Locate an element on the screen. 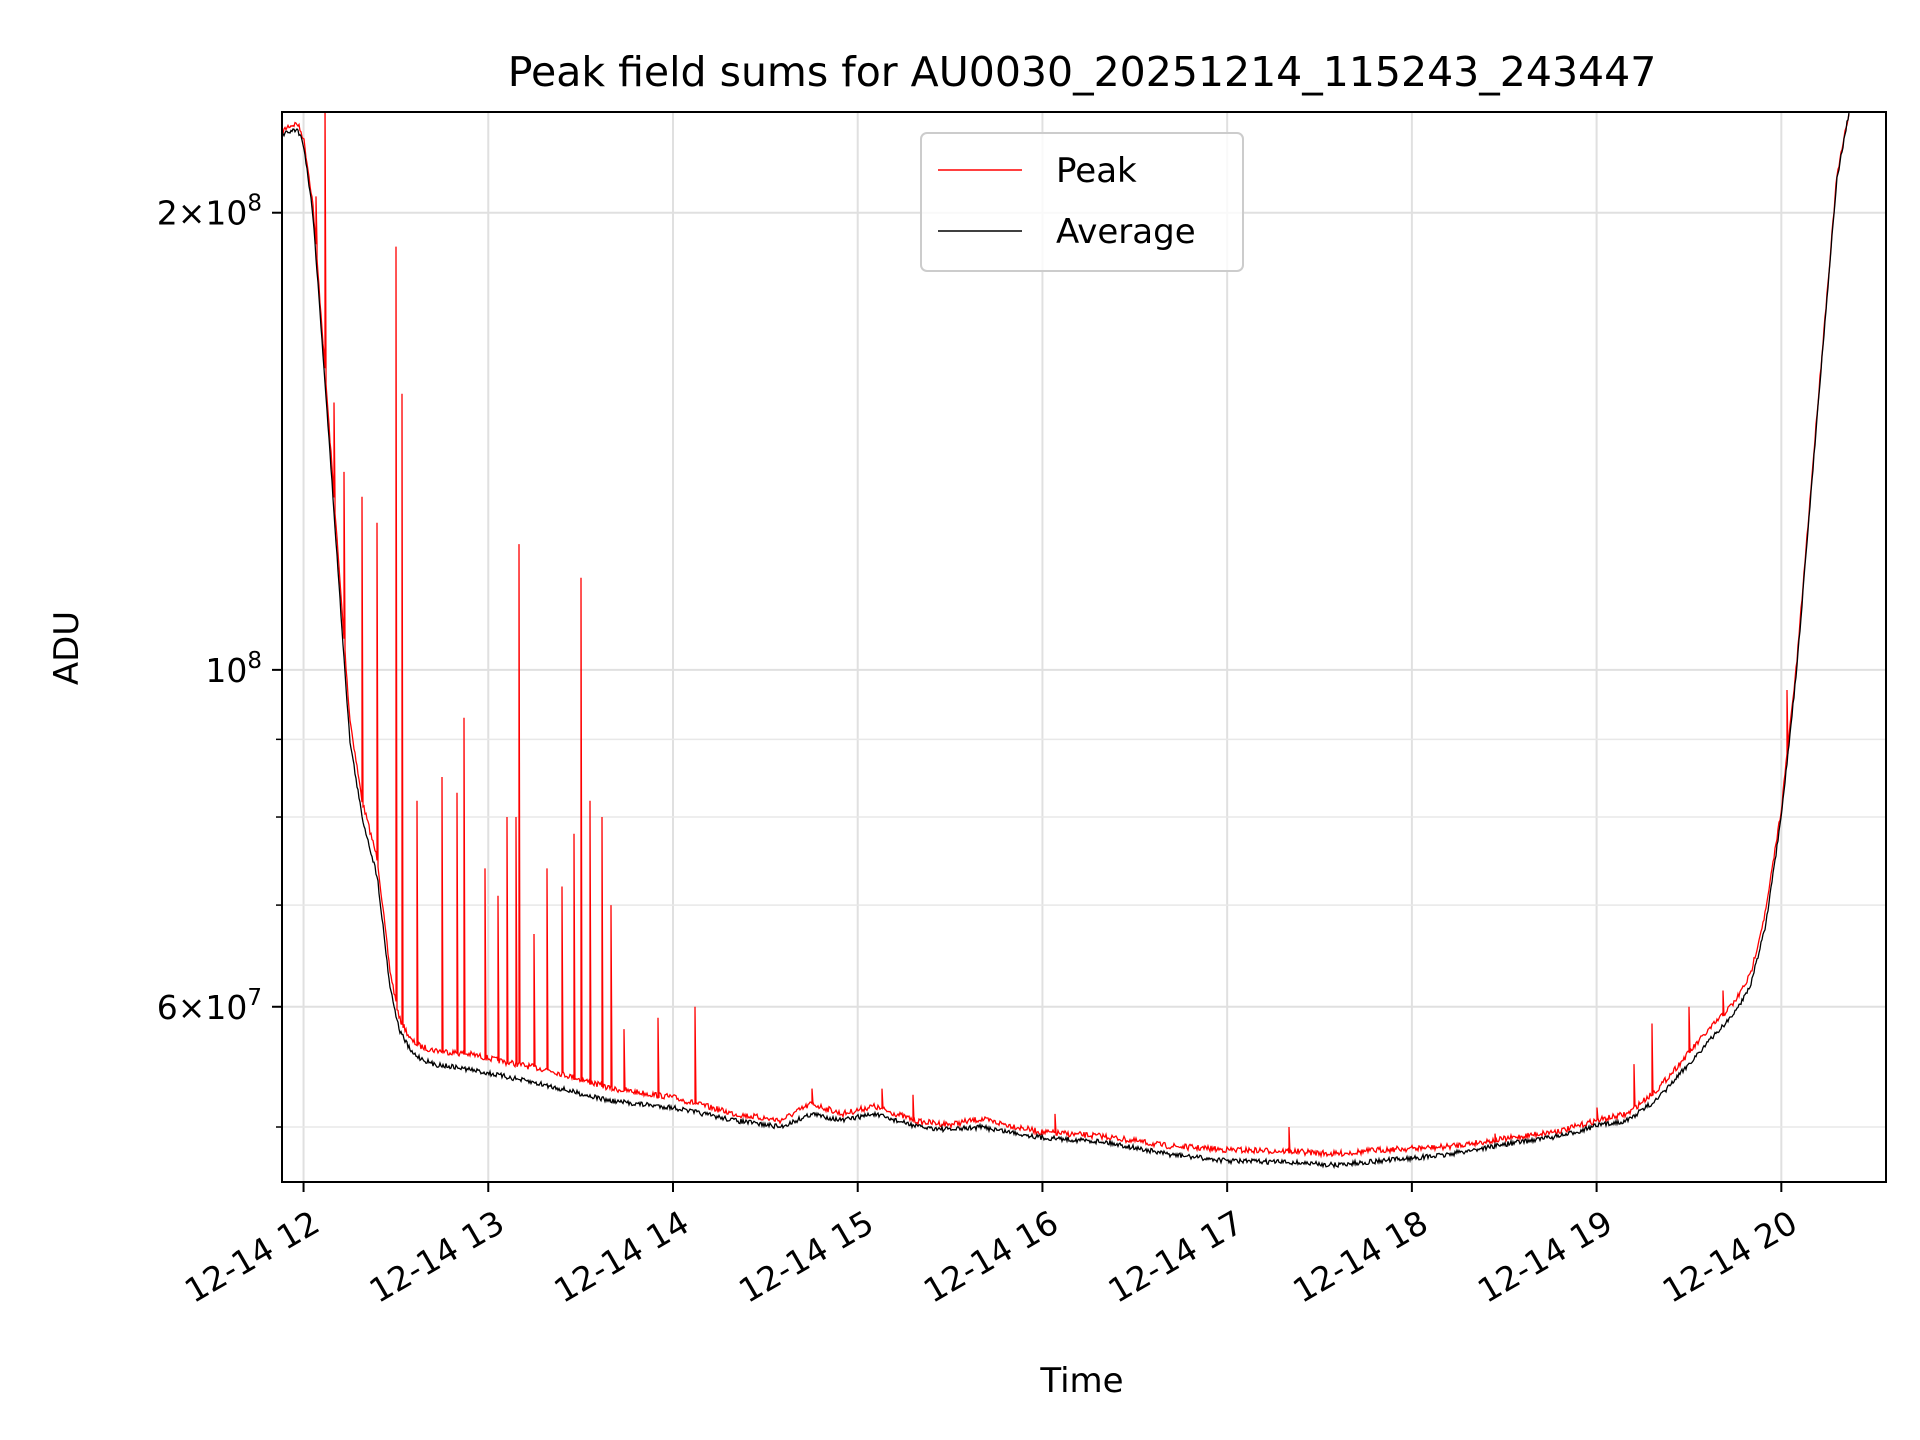 The image size is (1920, 1440). legend-label-peak: Peak is located at coordinates (1096, 171).